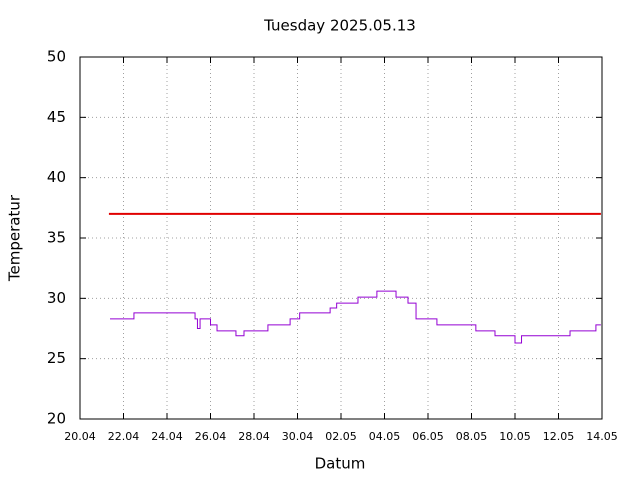  What do you see at coordinates (355, 317) in the screenshot?
I see `data-line` at bounding box center [355, 317].